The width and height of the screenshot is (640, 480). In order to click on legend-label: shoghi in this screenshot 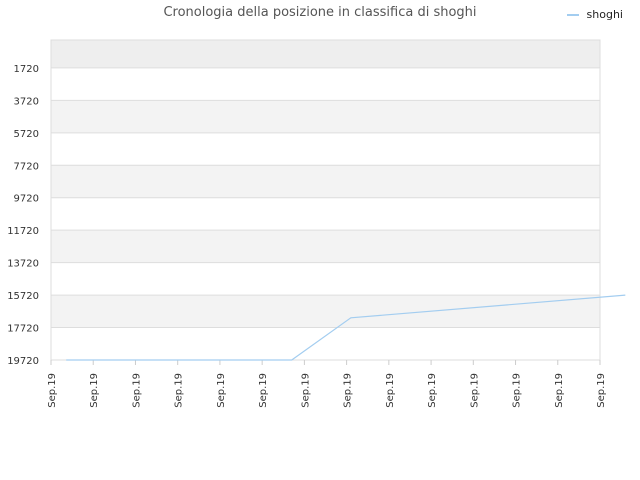, I will do `click(604, 14)`.